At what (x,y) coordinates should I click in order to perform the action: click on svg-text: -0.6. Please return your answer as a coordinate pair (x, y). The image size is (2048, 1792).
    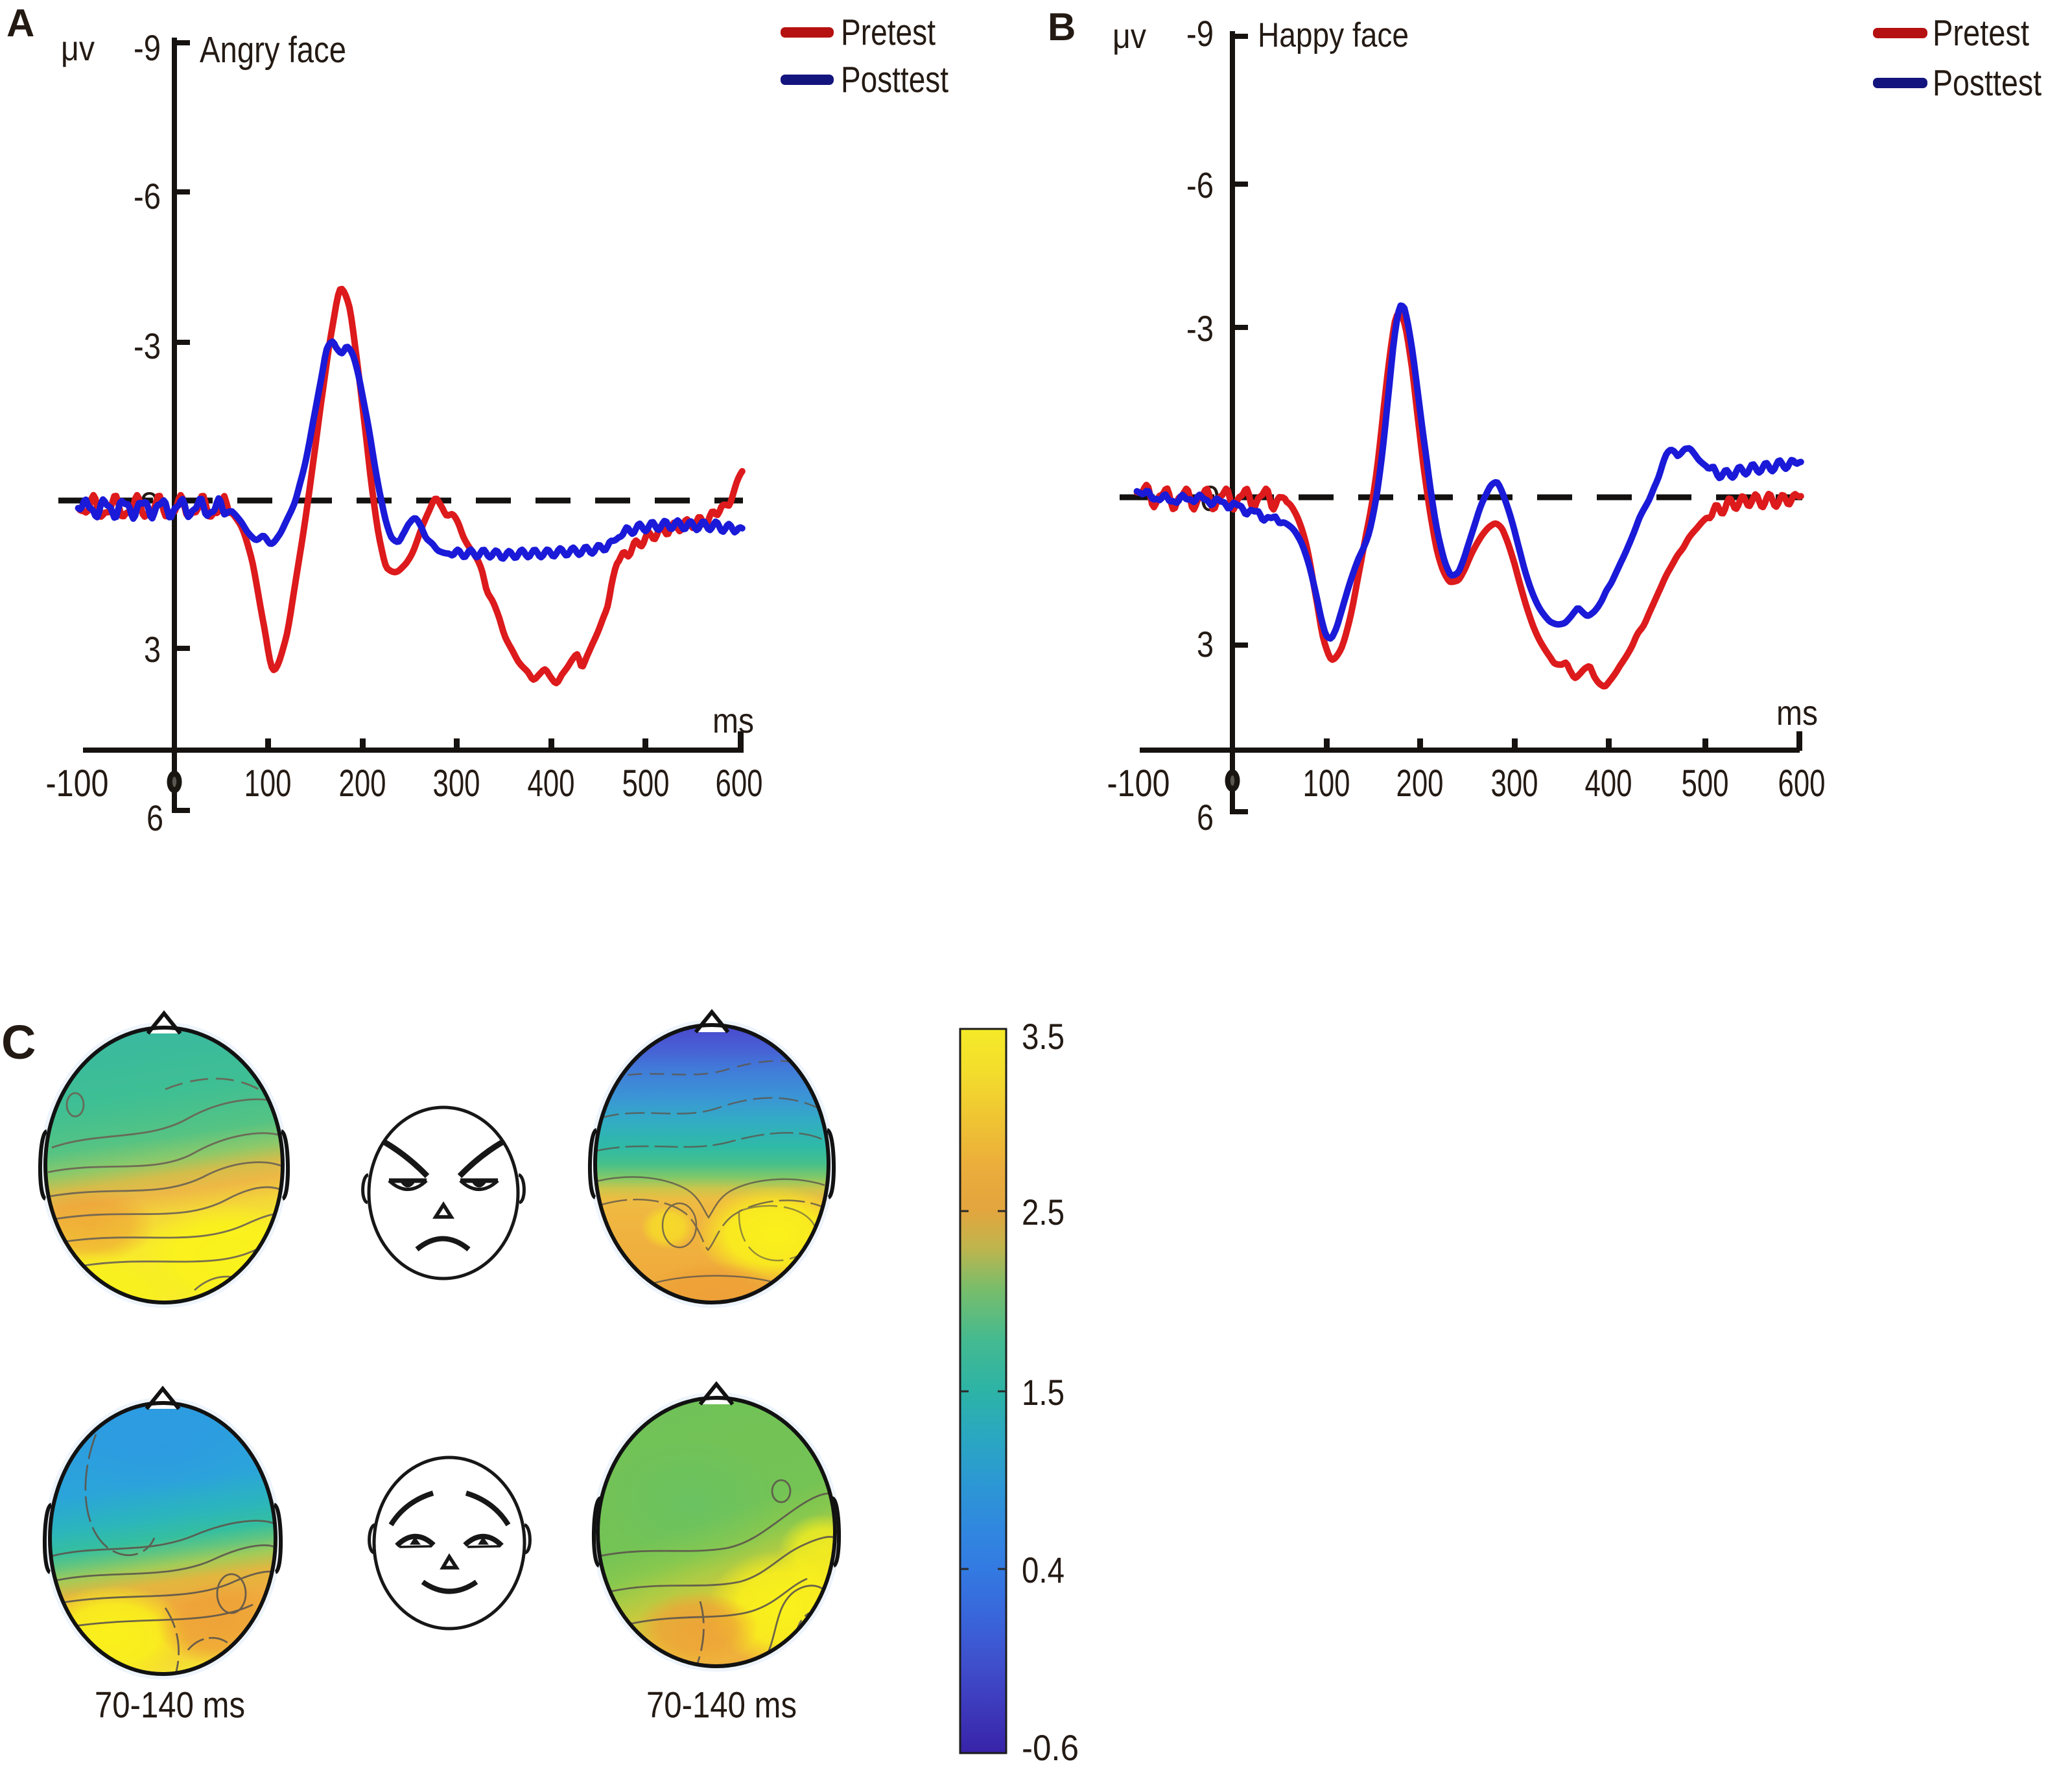
    Looking at the image, I should click on (1050, 1747).